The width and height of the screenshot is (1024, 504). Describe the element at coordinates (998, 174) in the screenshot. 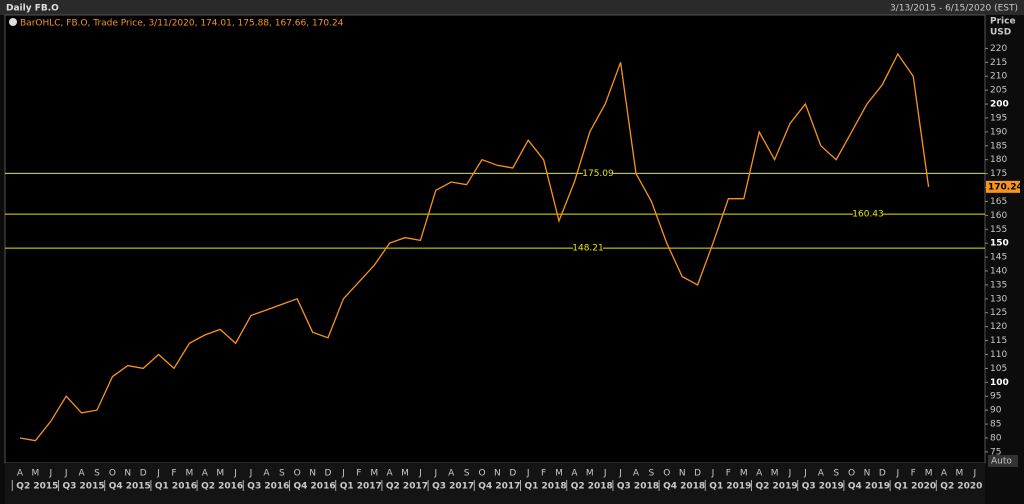

I see `y-tick-label: 175` at that location.